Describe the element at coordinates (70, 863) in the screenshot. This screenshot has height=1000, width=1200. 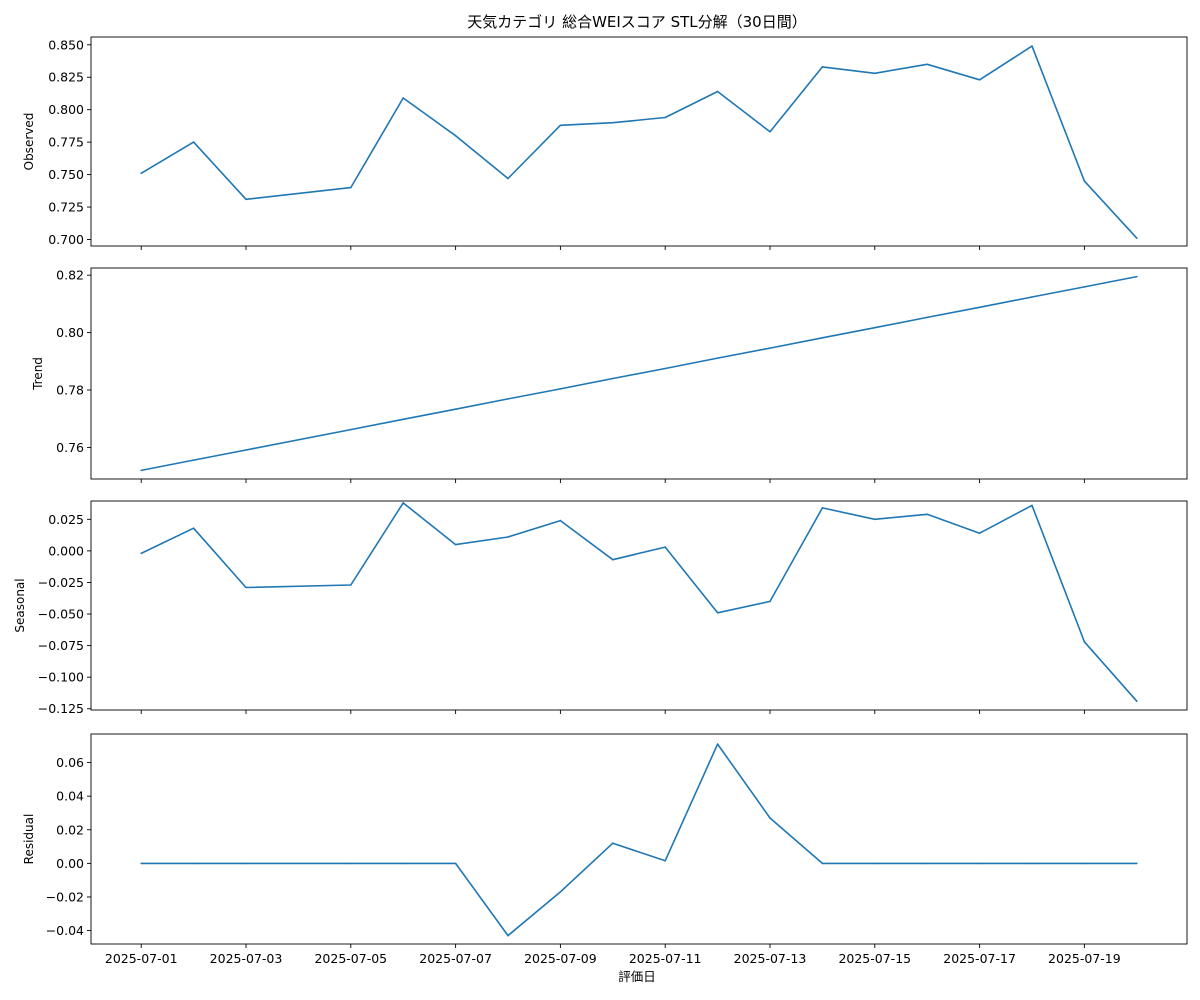
I see `y-tick-label: 0.00` at that location.